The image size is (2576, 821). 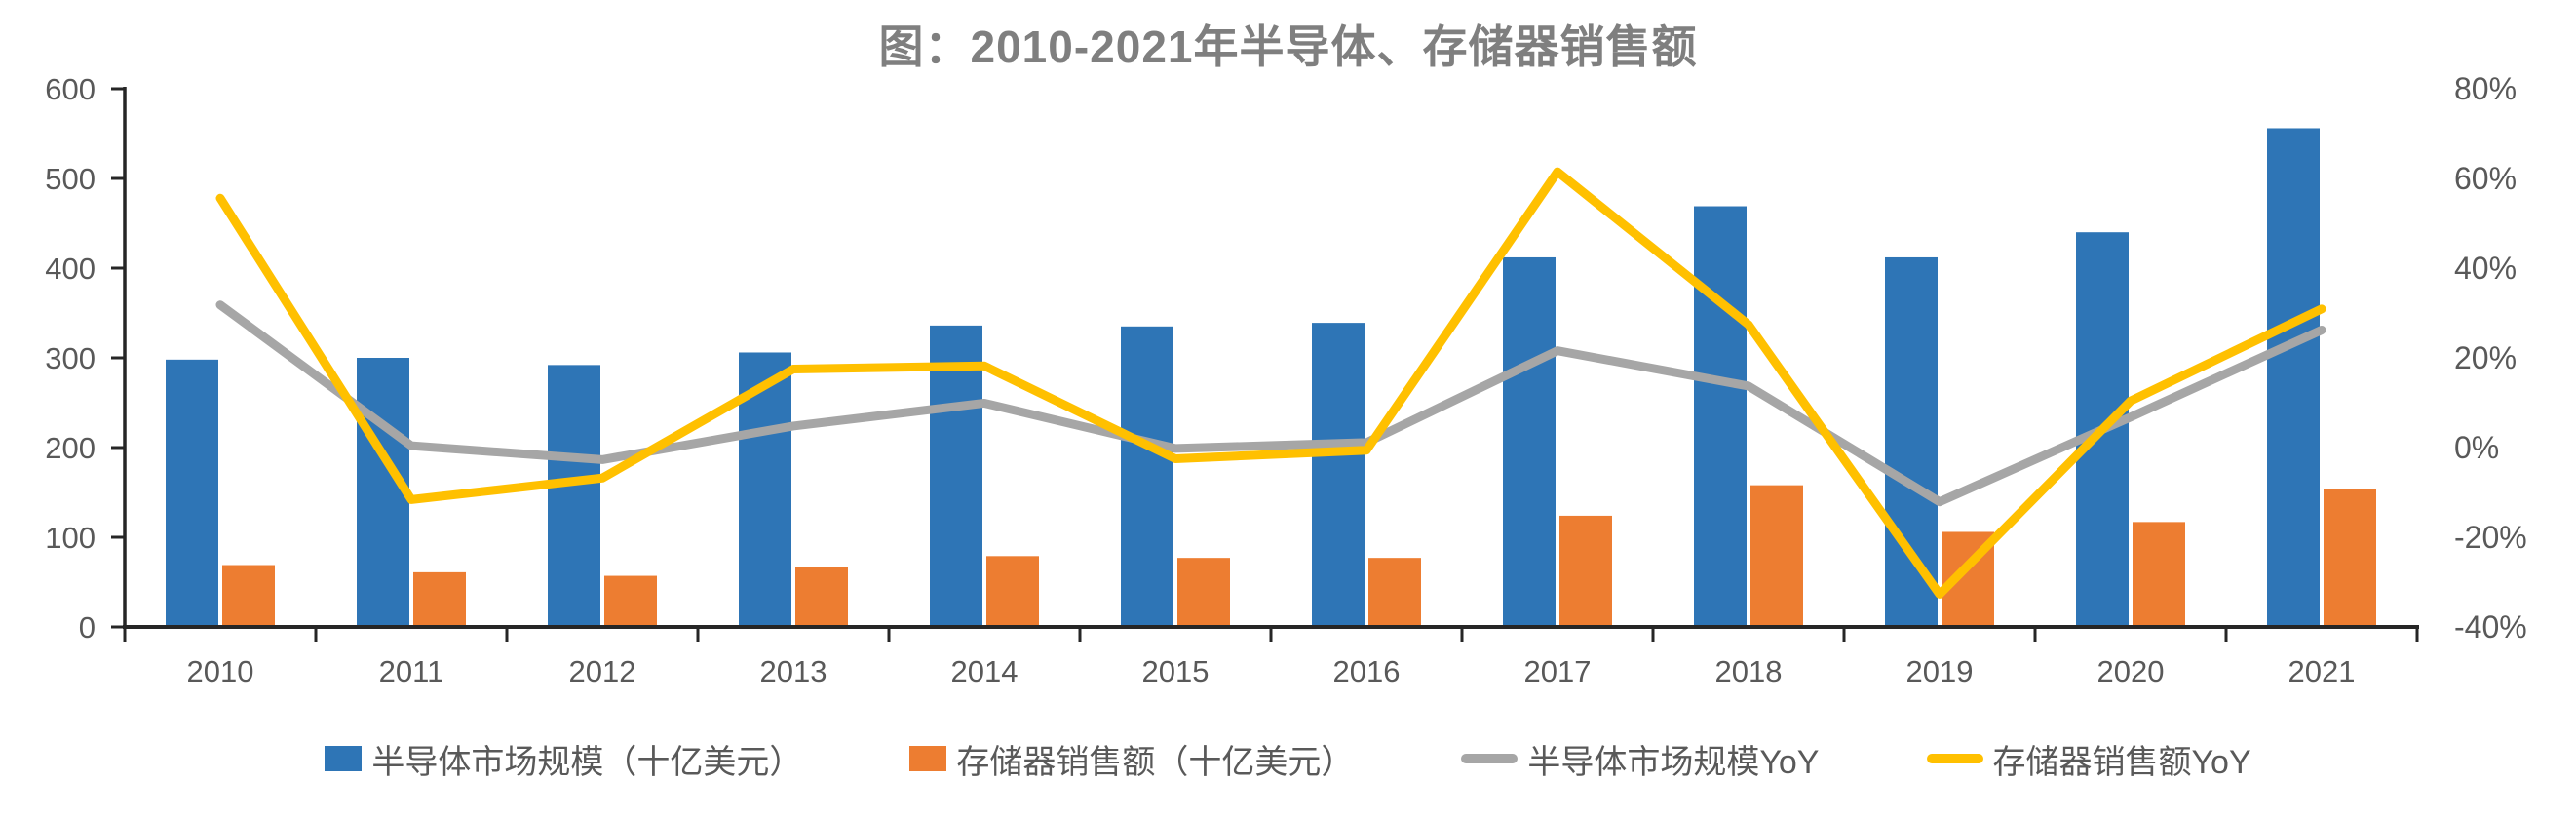 What do you see at coordinates (70, 538) in the screenshot?
I see `left-axis-tick-label: 100` at bounding box center [70, 538].